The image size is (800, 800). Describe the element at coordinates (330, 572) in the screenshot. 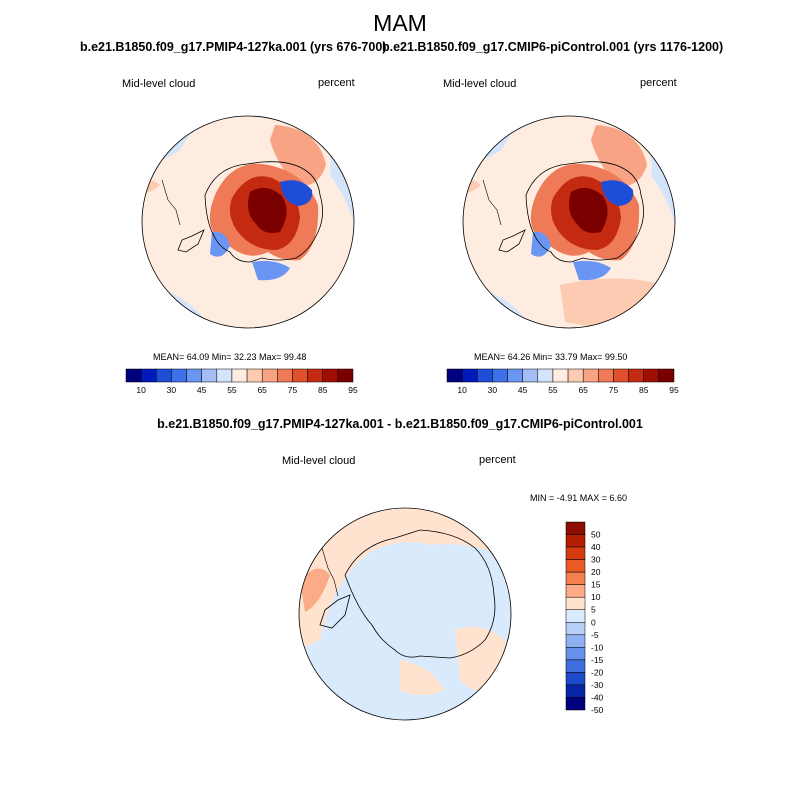

I see `panel-3-south-america-coastline` at that location.